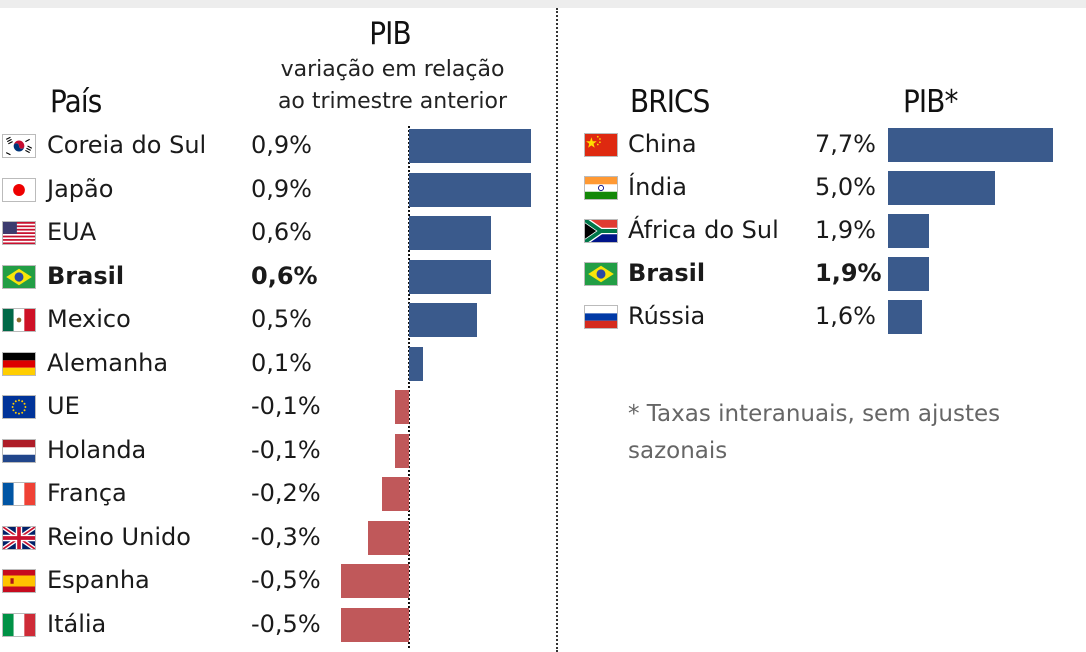  I want to click on bar-franca, so click(395, 494).